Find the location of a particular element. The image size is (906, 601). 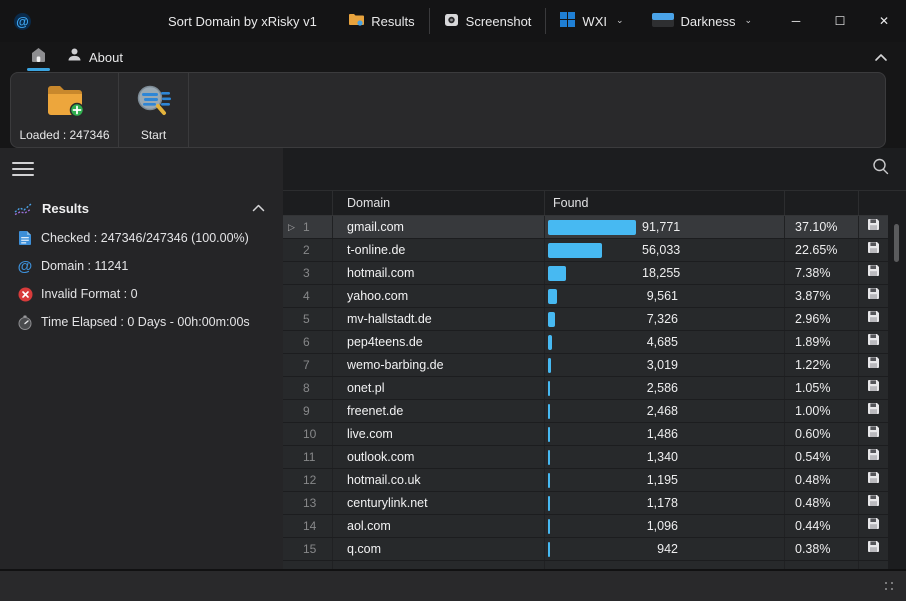

vertical-scrollbar is located at coordinates (897, 392).